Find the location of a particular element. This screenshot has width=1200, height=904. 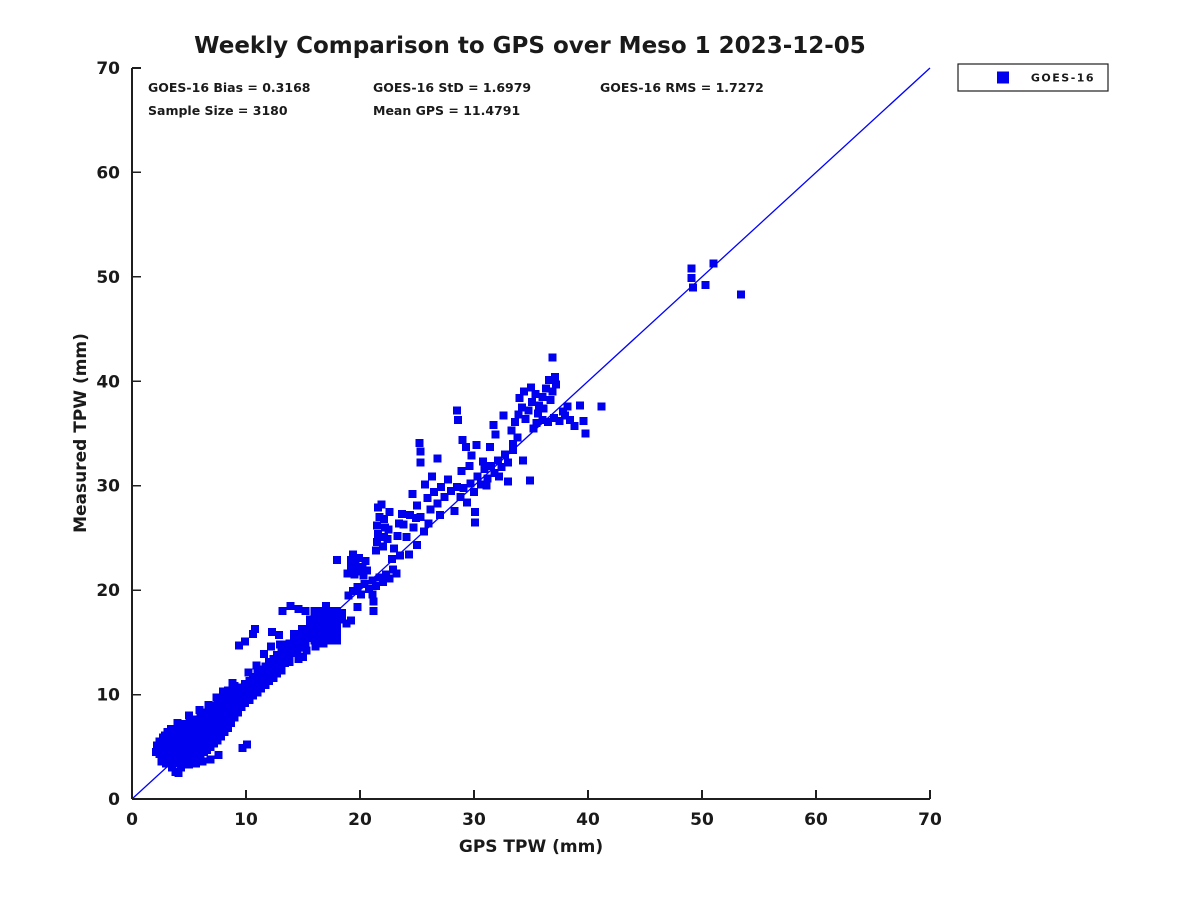

stat-mean-gps: Mean GPS = 11.4791 is located at coordinates (446, 110).